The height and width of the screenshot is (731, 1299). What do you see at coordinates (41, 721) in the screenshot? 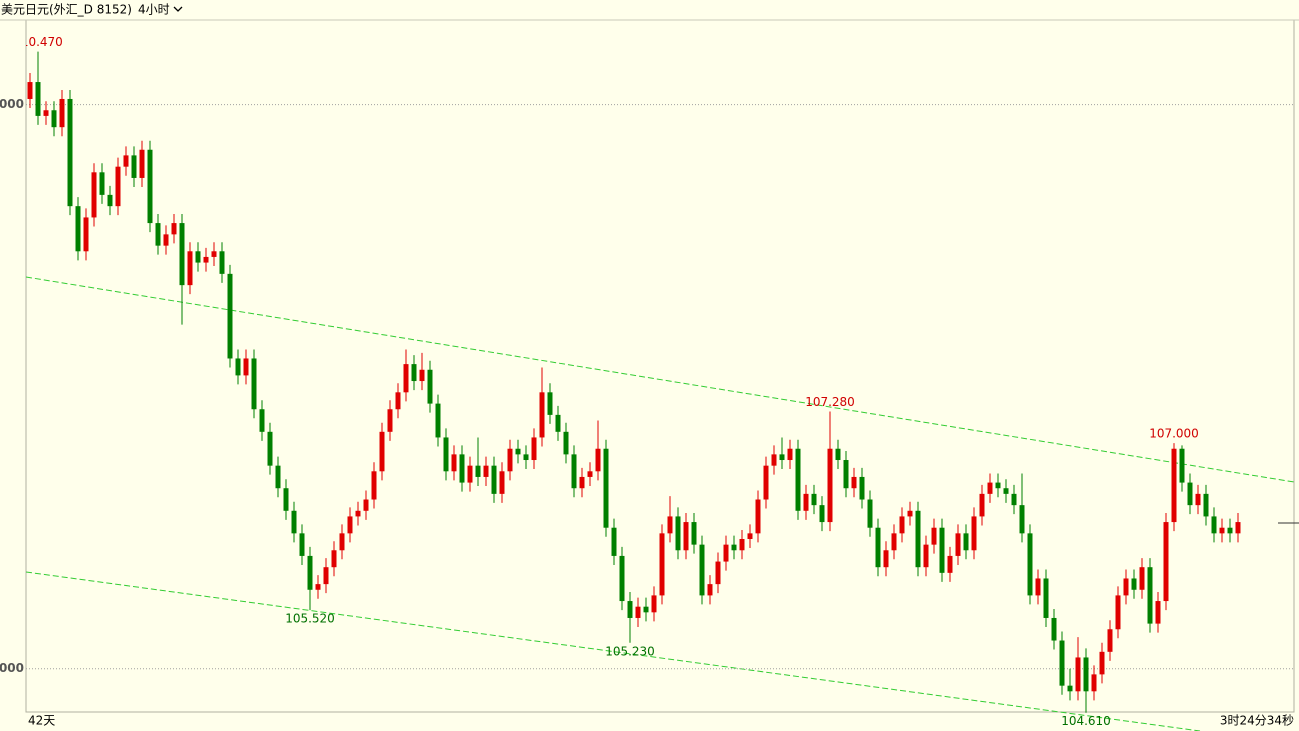
I see `footer-left: 42天` at bounding box center [41, 721].